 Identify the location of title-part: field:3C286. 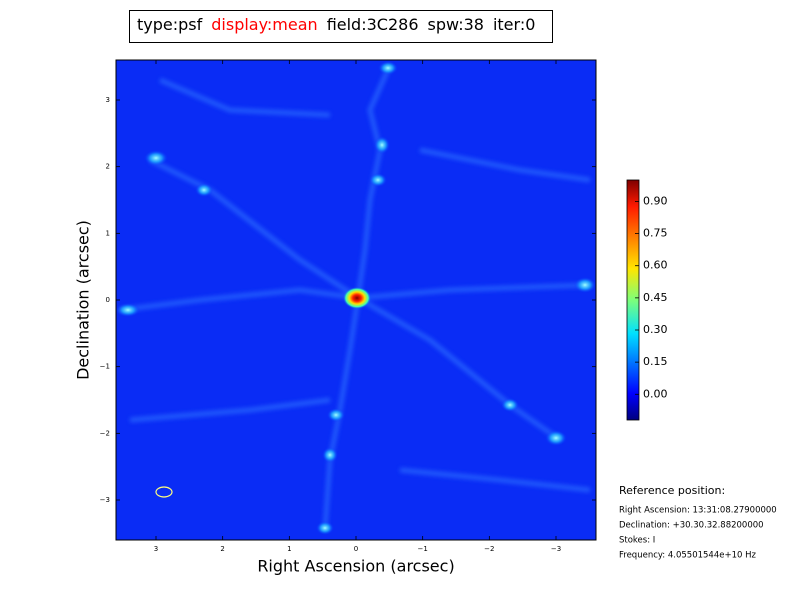
(373, 24).